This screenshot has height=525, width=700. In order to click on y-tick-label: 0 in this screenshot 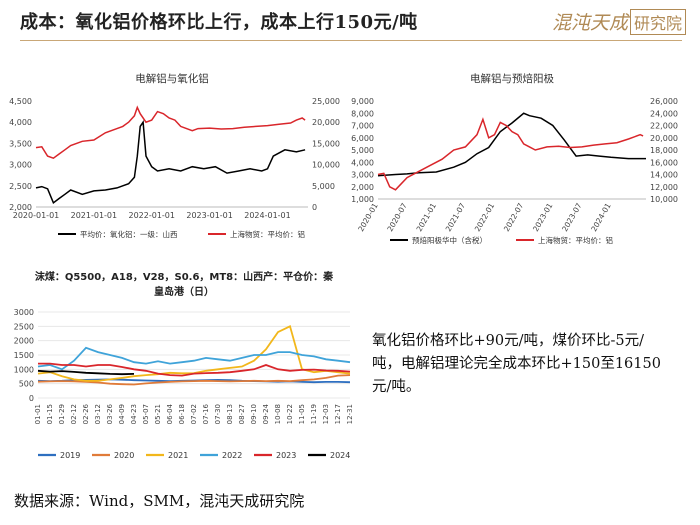, I will do `click(31, 398)`.